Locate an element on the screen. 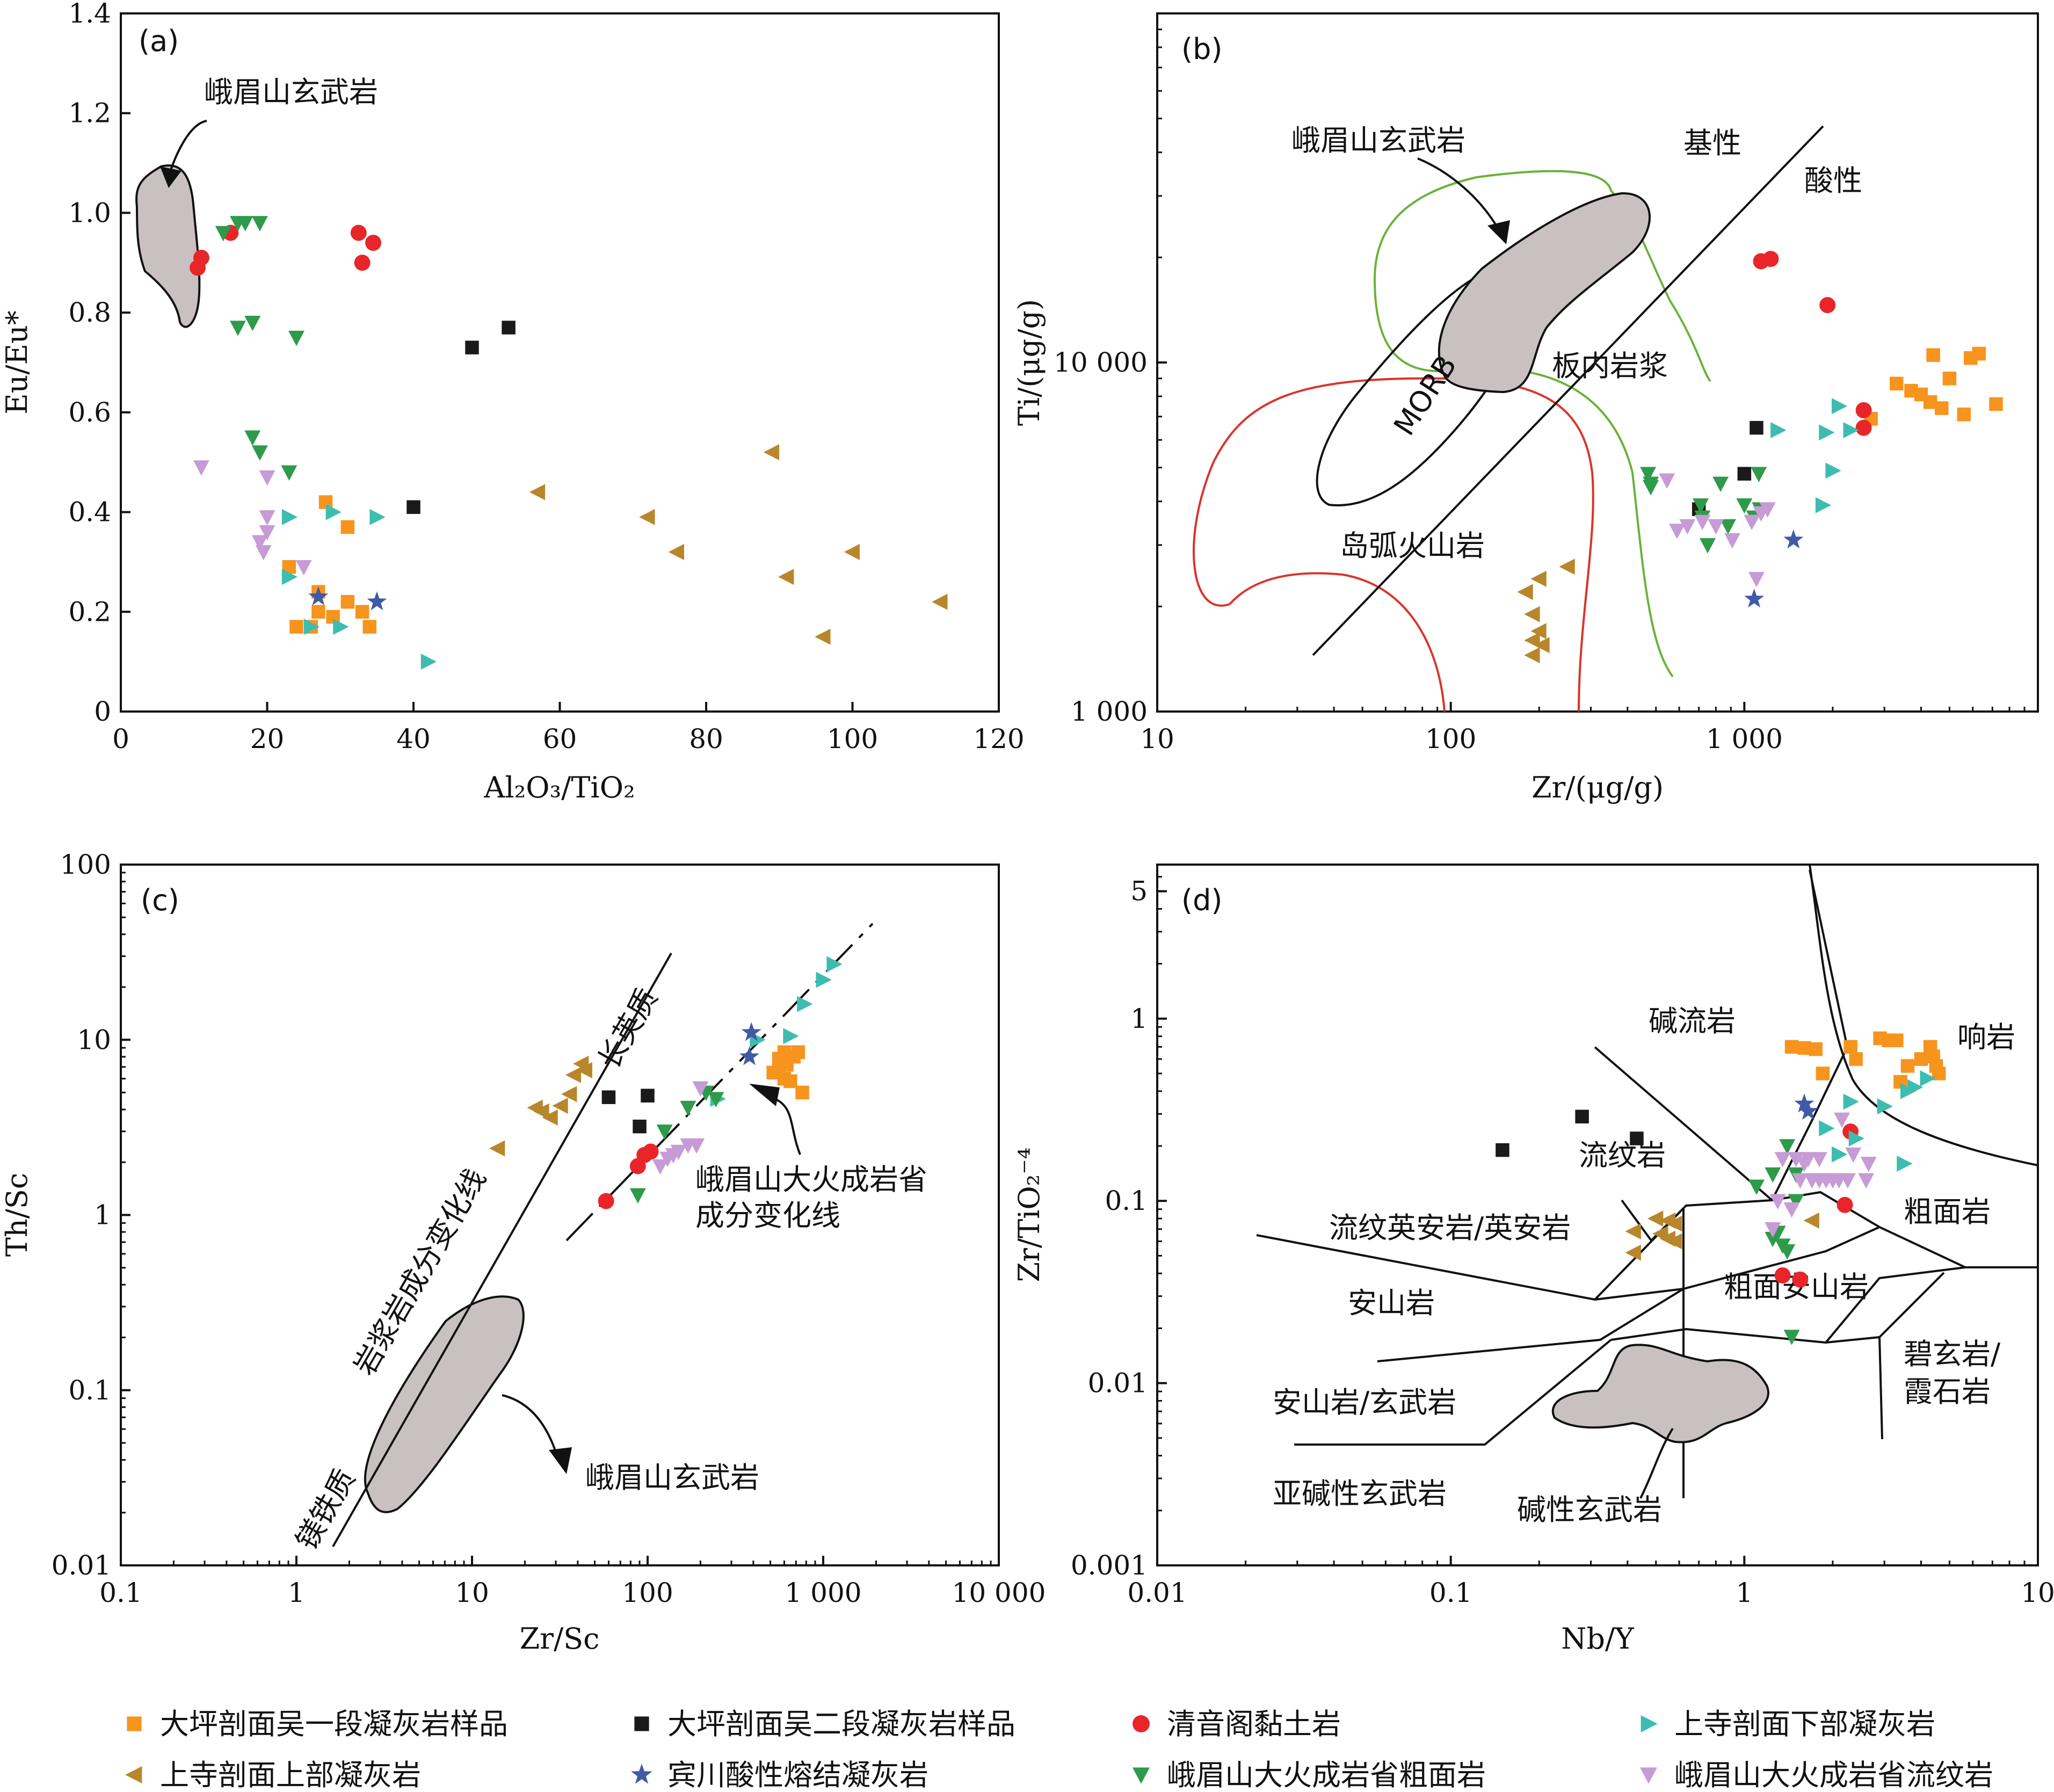  nephelinite-label: 霞石岩 is located at coordinates (1947, 1392).